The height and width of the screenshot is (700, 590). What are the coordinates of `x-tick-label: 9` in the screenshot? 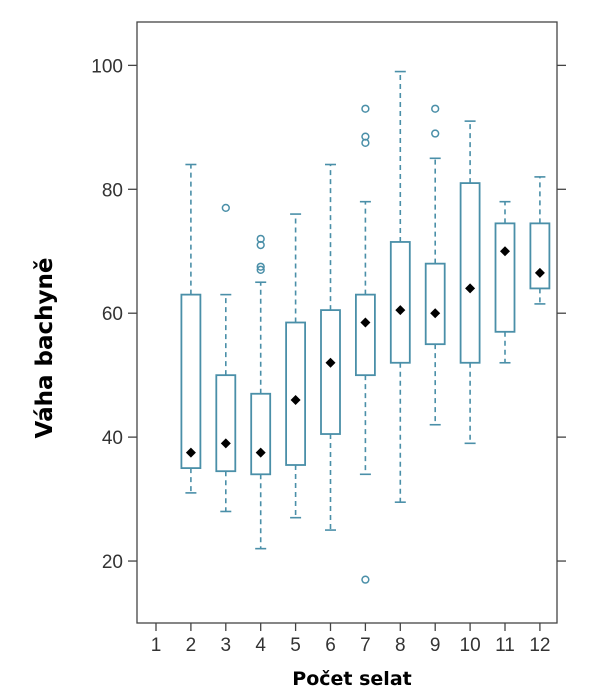 It's located at (435, 645).